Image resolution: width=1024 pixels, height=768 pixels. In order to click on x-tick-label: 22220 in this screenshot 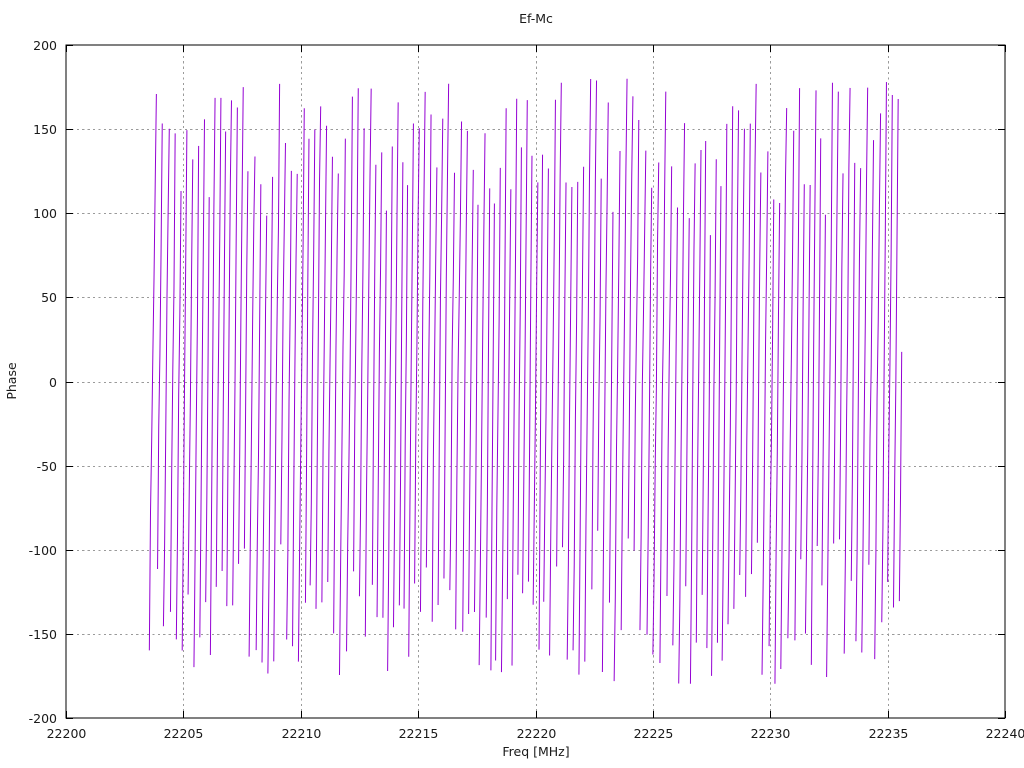, I will do `click(537, 733)`.